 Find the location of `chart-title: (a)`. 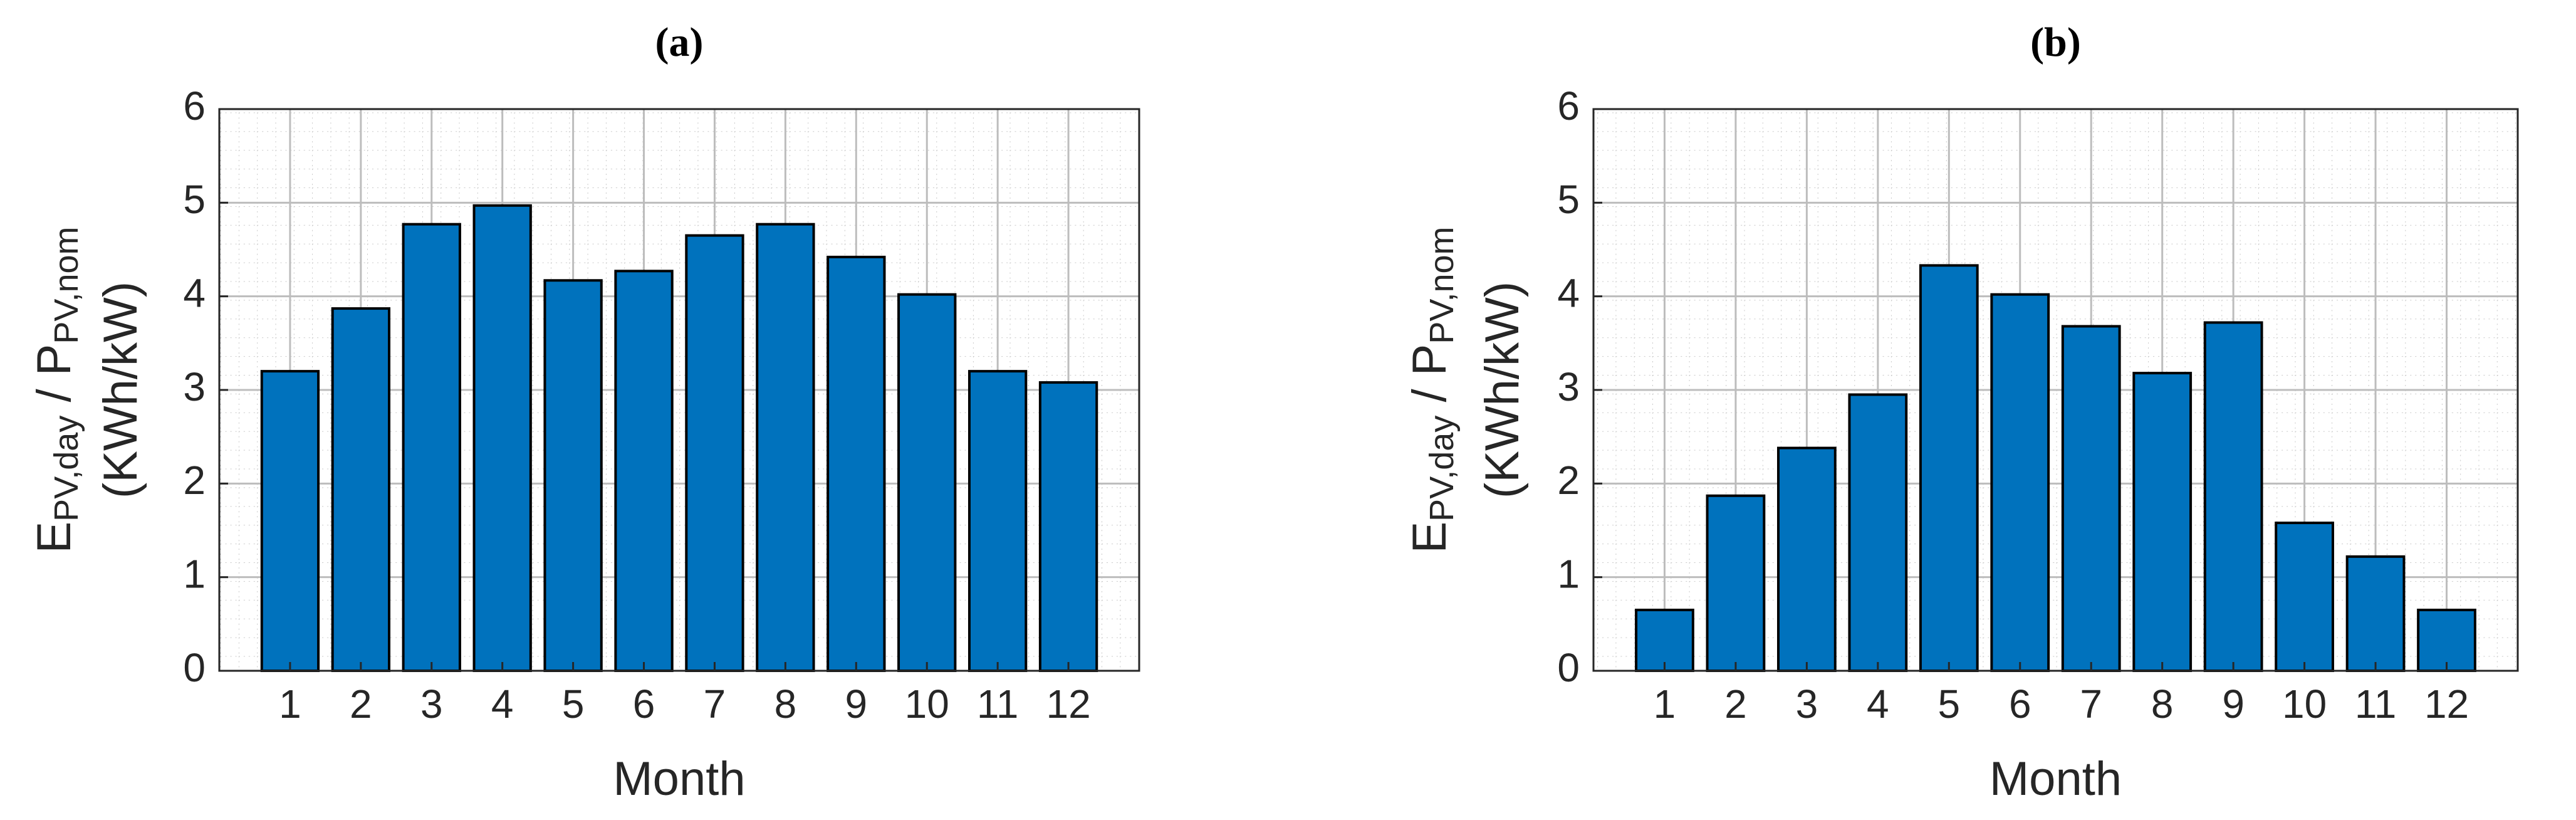

chart-title: (a) is located at coordinates (680, 42).